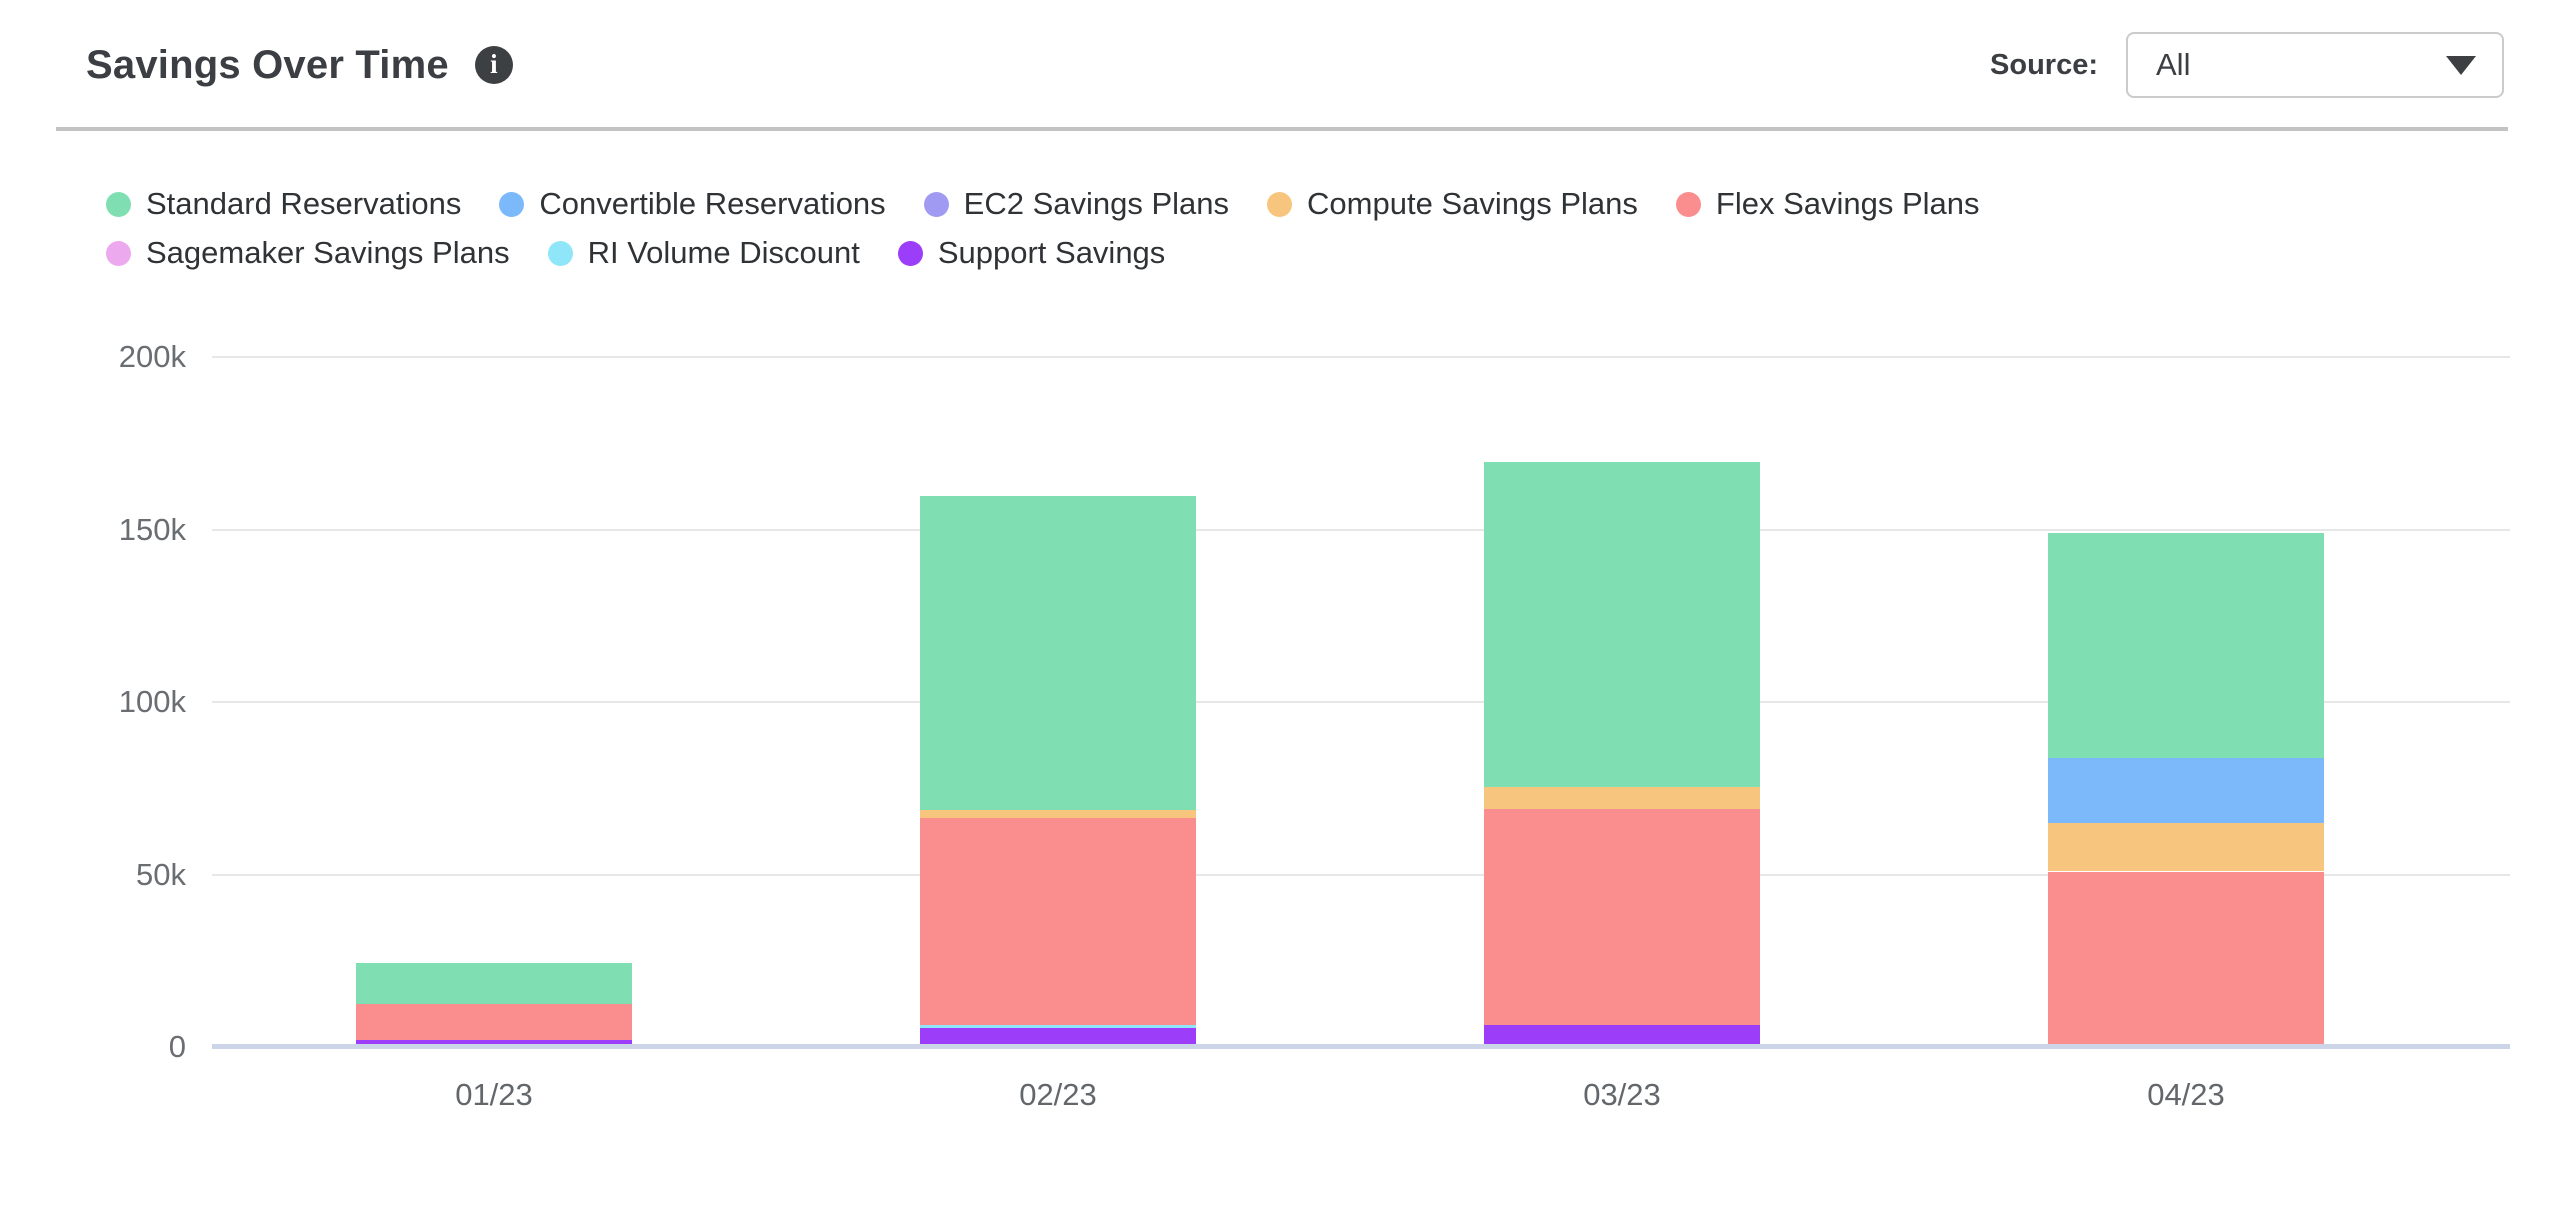  What do you see at coordinates (161, 874) in the screenshot?
I see `y-tick-label-50k: 50k` at bounding box center [161, 874].